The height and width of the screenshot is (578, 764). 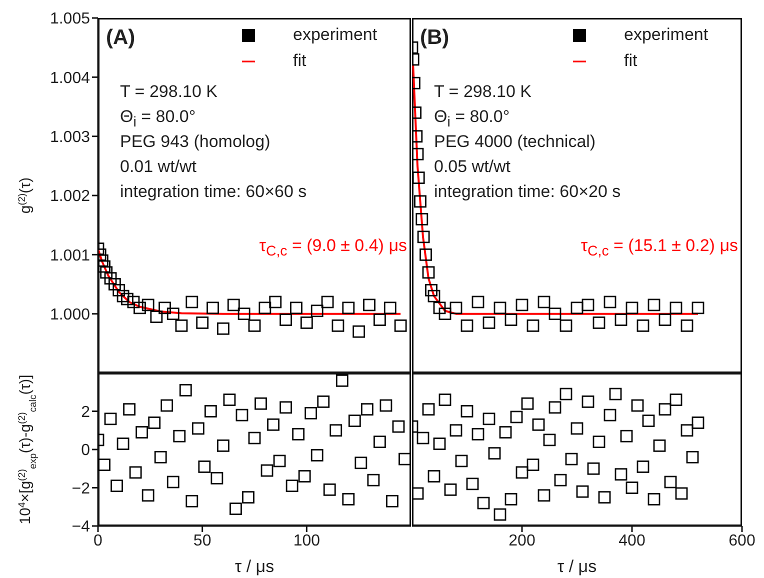 I want to click on annotation: integration time: 60×60 s, so click(x=213, y=192).